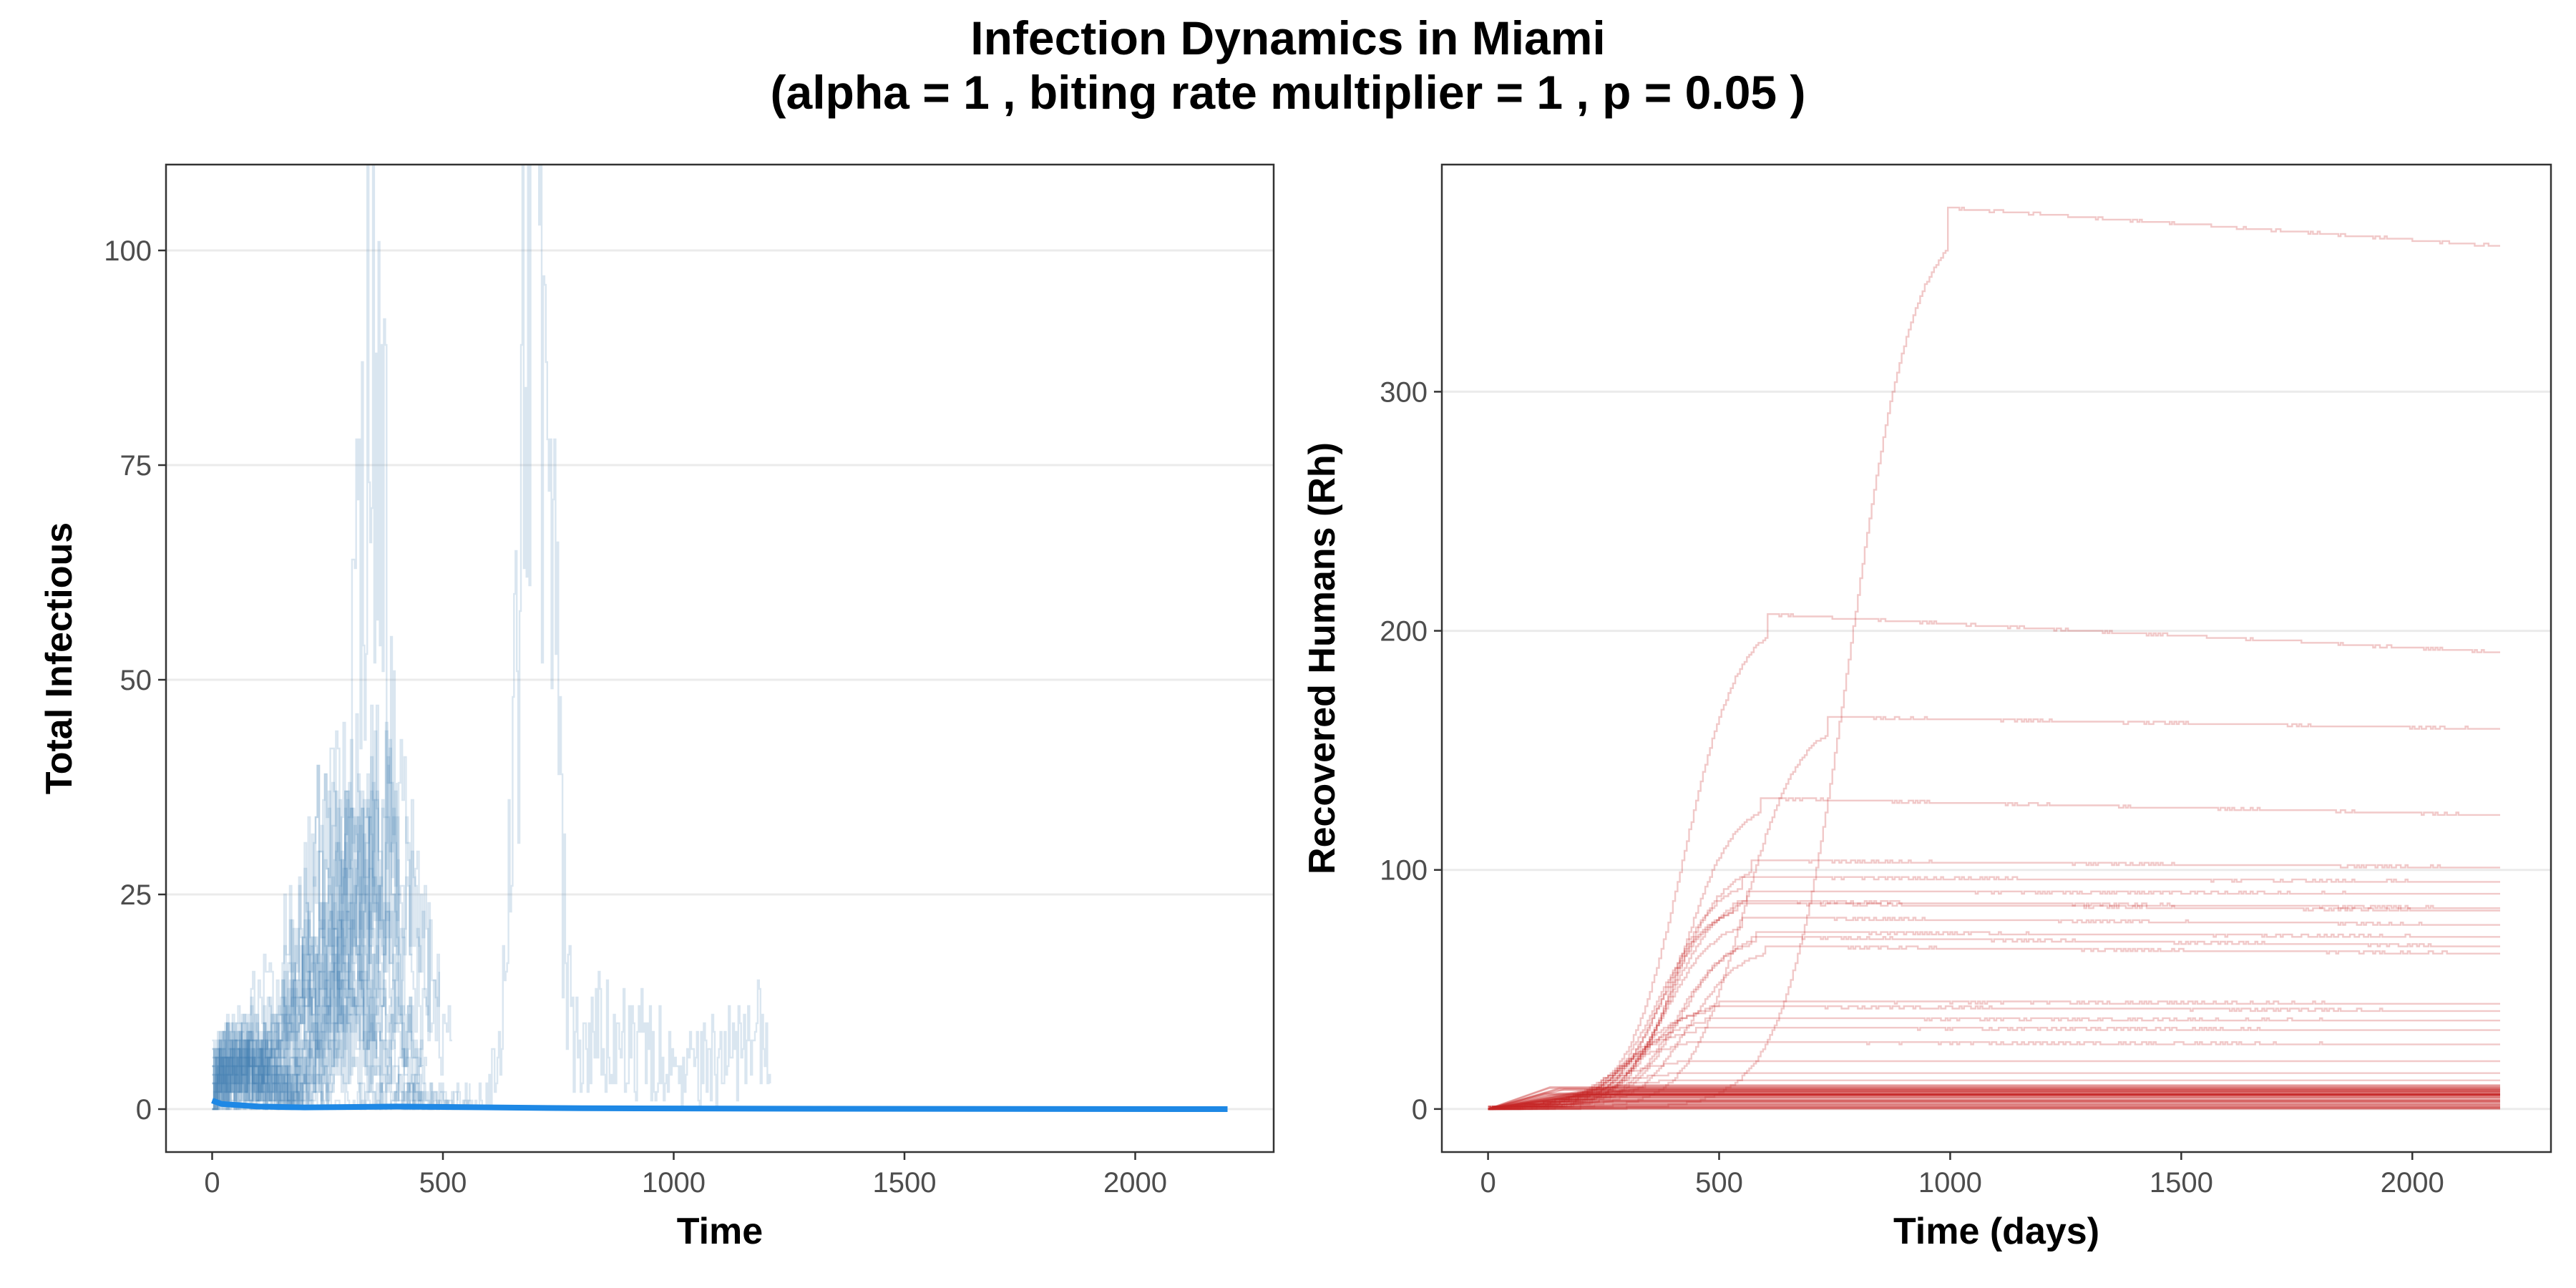 The width and height of the screenshot is (2576, 1288). What do you see at coordinates (1404, 392) in the screenshot?
I see `y-tick-label: 300` at bounding box center [1404, 392].